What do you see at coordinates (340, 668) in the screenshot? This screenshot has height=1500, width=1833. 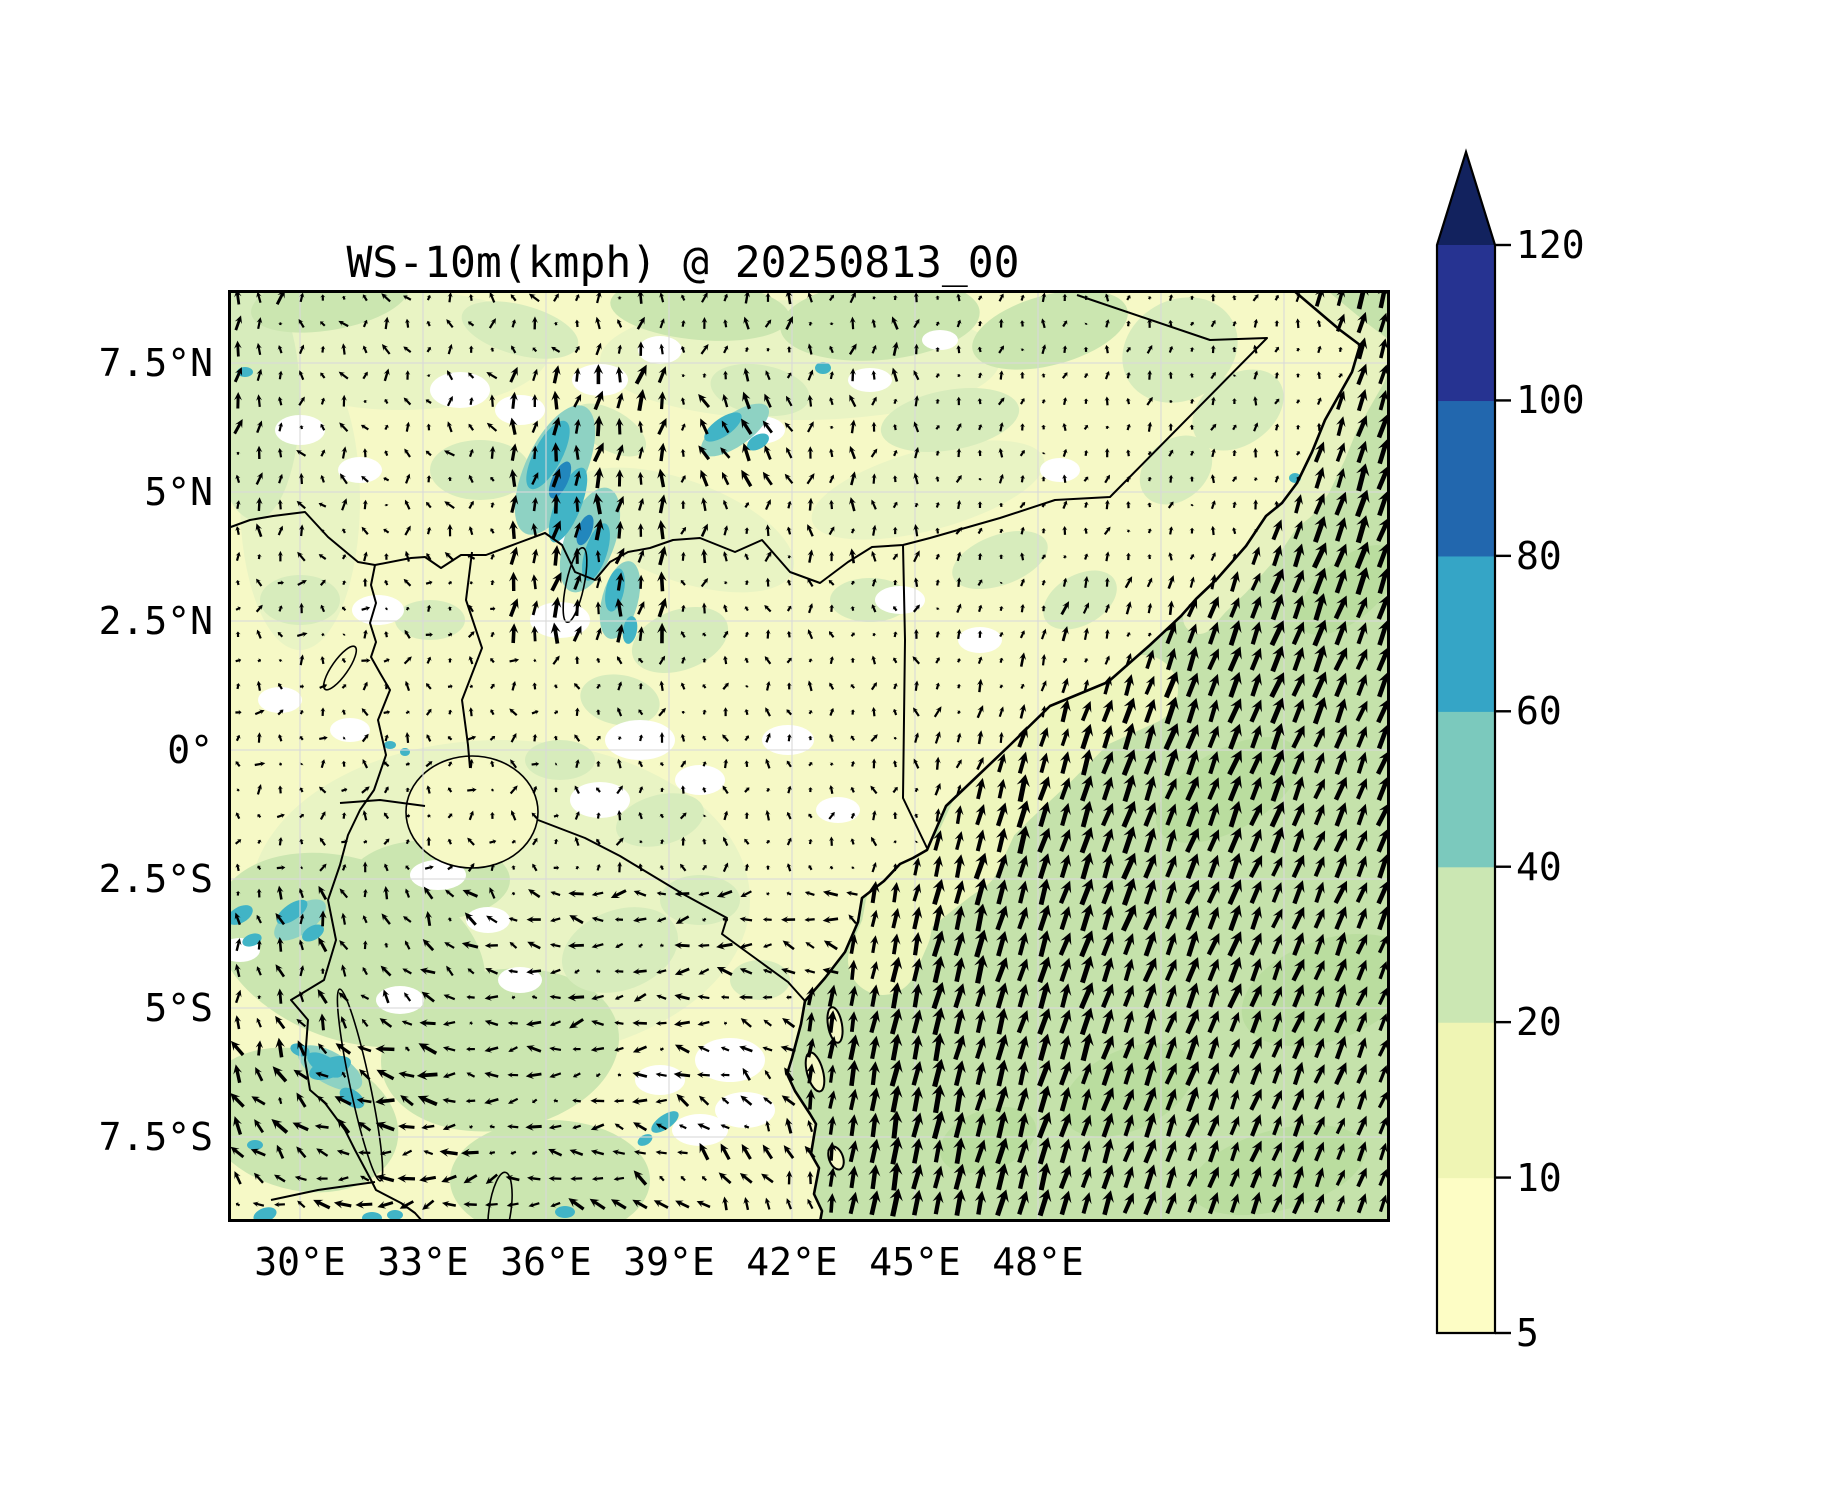 I see `lake-outline` at bounding box center [340, 668].